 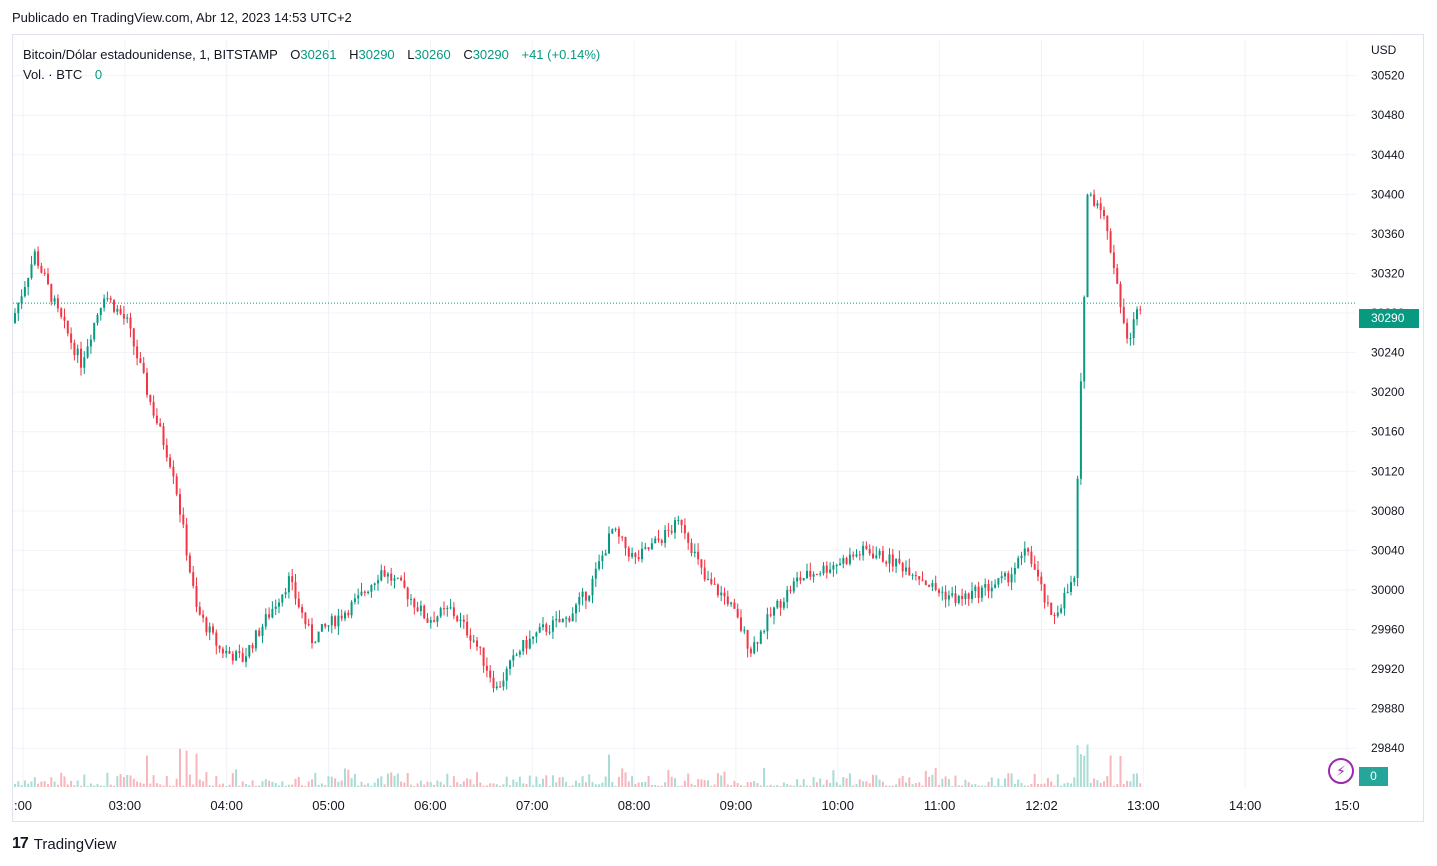 What do you see at coordinates (1143, 805) in the screenshot?
I see `time-tick-label: 13:00` at bounding box center [1143, 805].